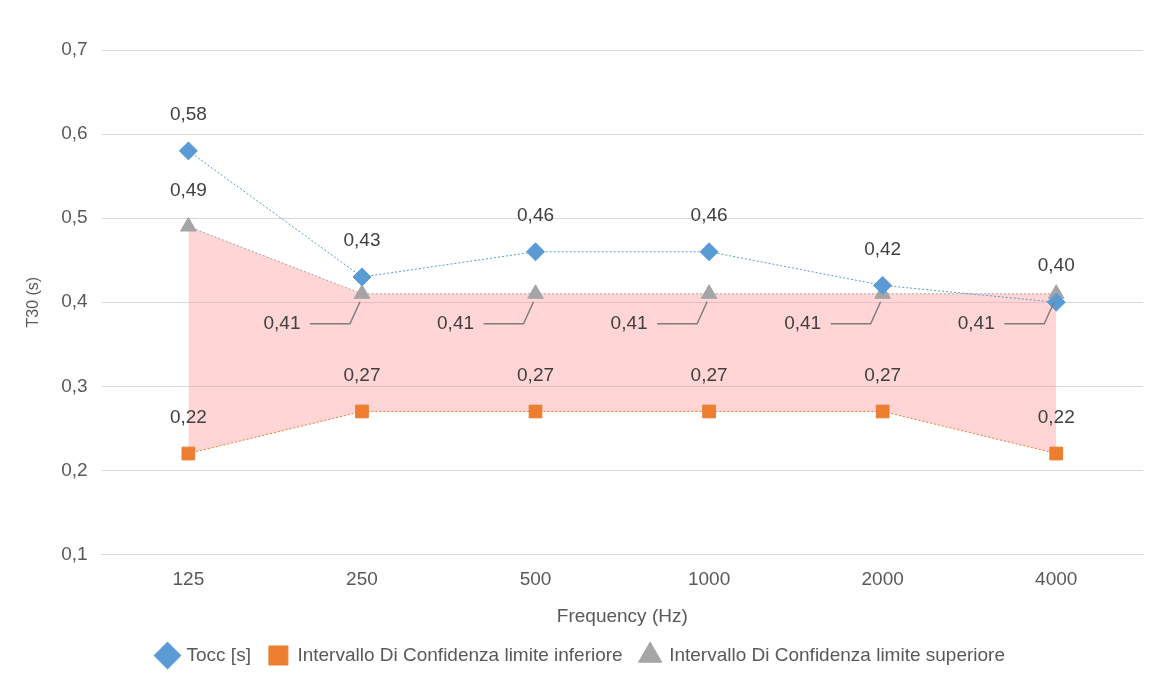 The height and width of the screenshot is (680, 1173). I want to click on x-tick-label: 2000, so click(882, 579).